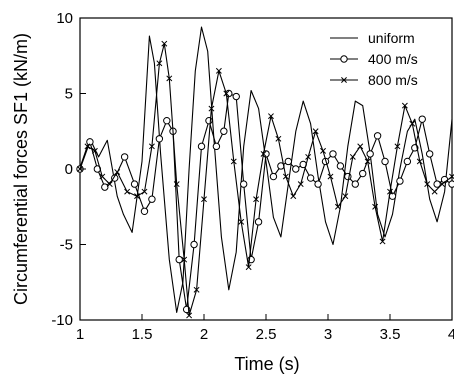 Image resolution: width=454 pixels, height=378 pixels. What do you see at coordinates (266, 334) in the screenshot?
I see `x-tick-label: 2.5` at bounding box center [266, 334].